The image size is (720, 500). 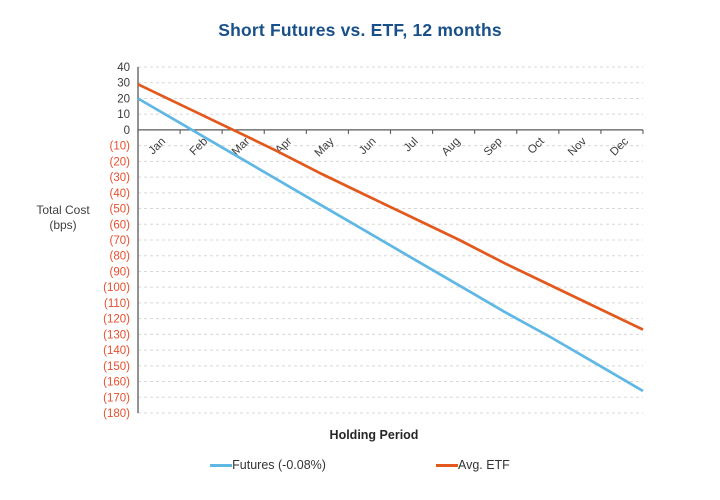 What do you see at coordinates (116, 414) in the screenshot?
I see `y-tick-label: (180)` at bounding box center [116, 414].